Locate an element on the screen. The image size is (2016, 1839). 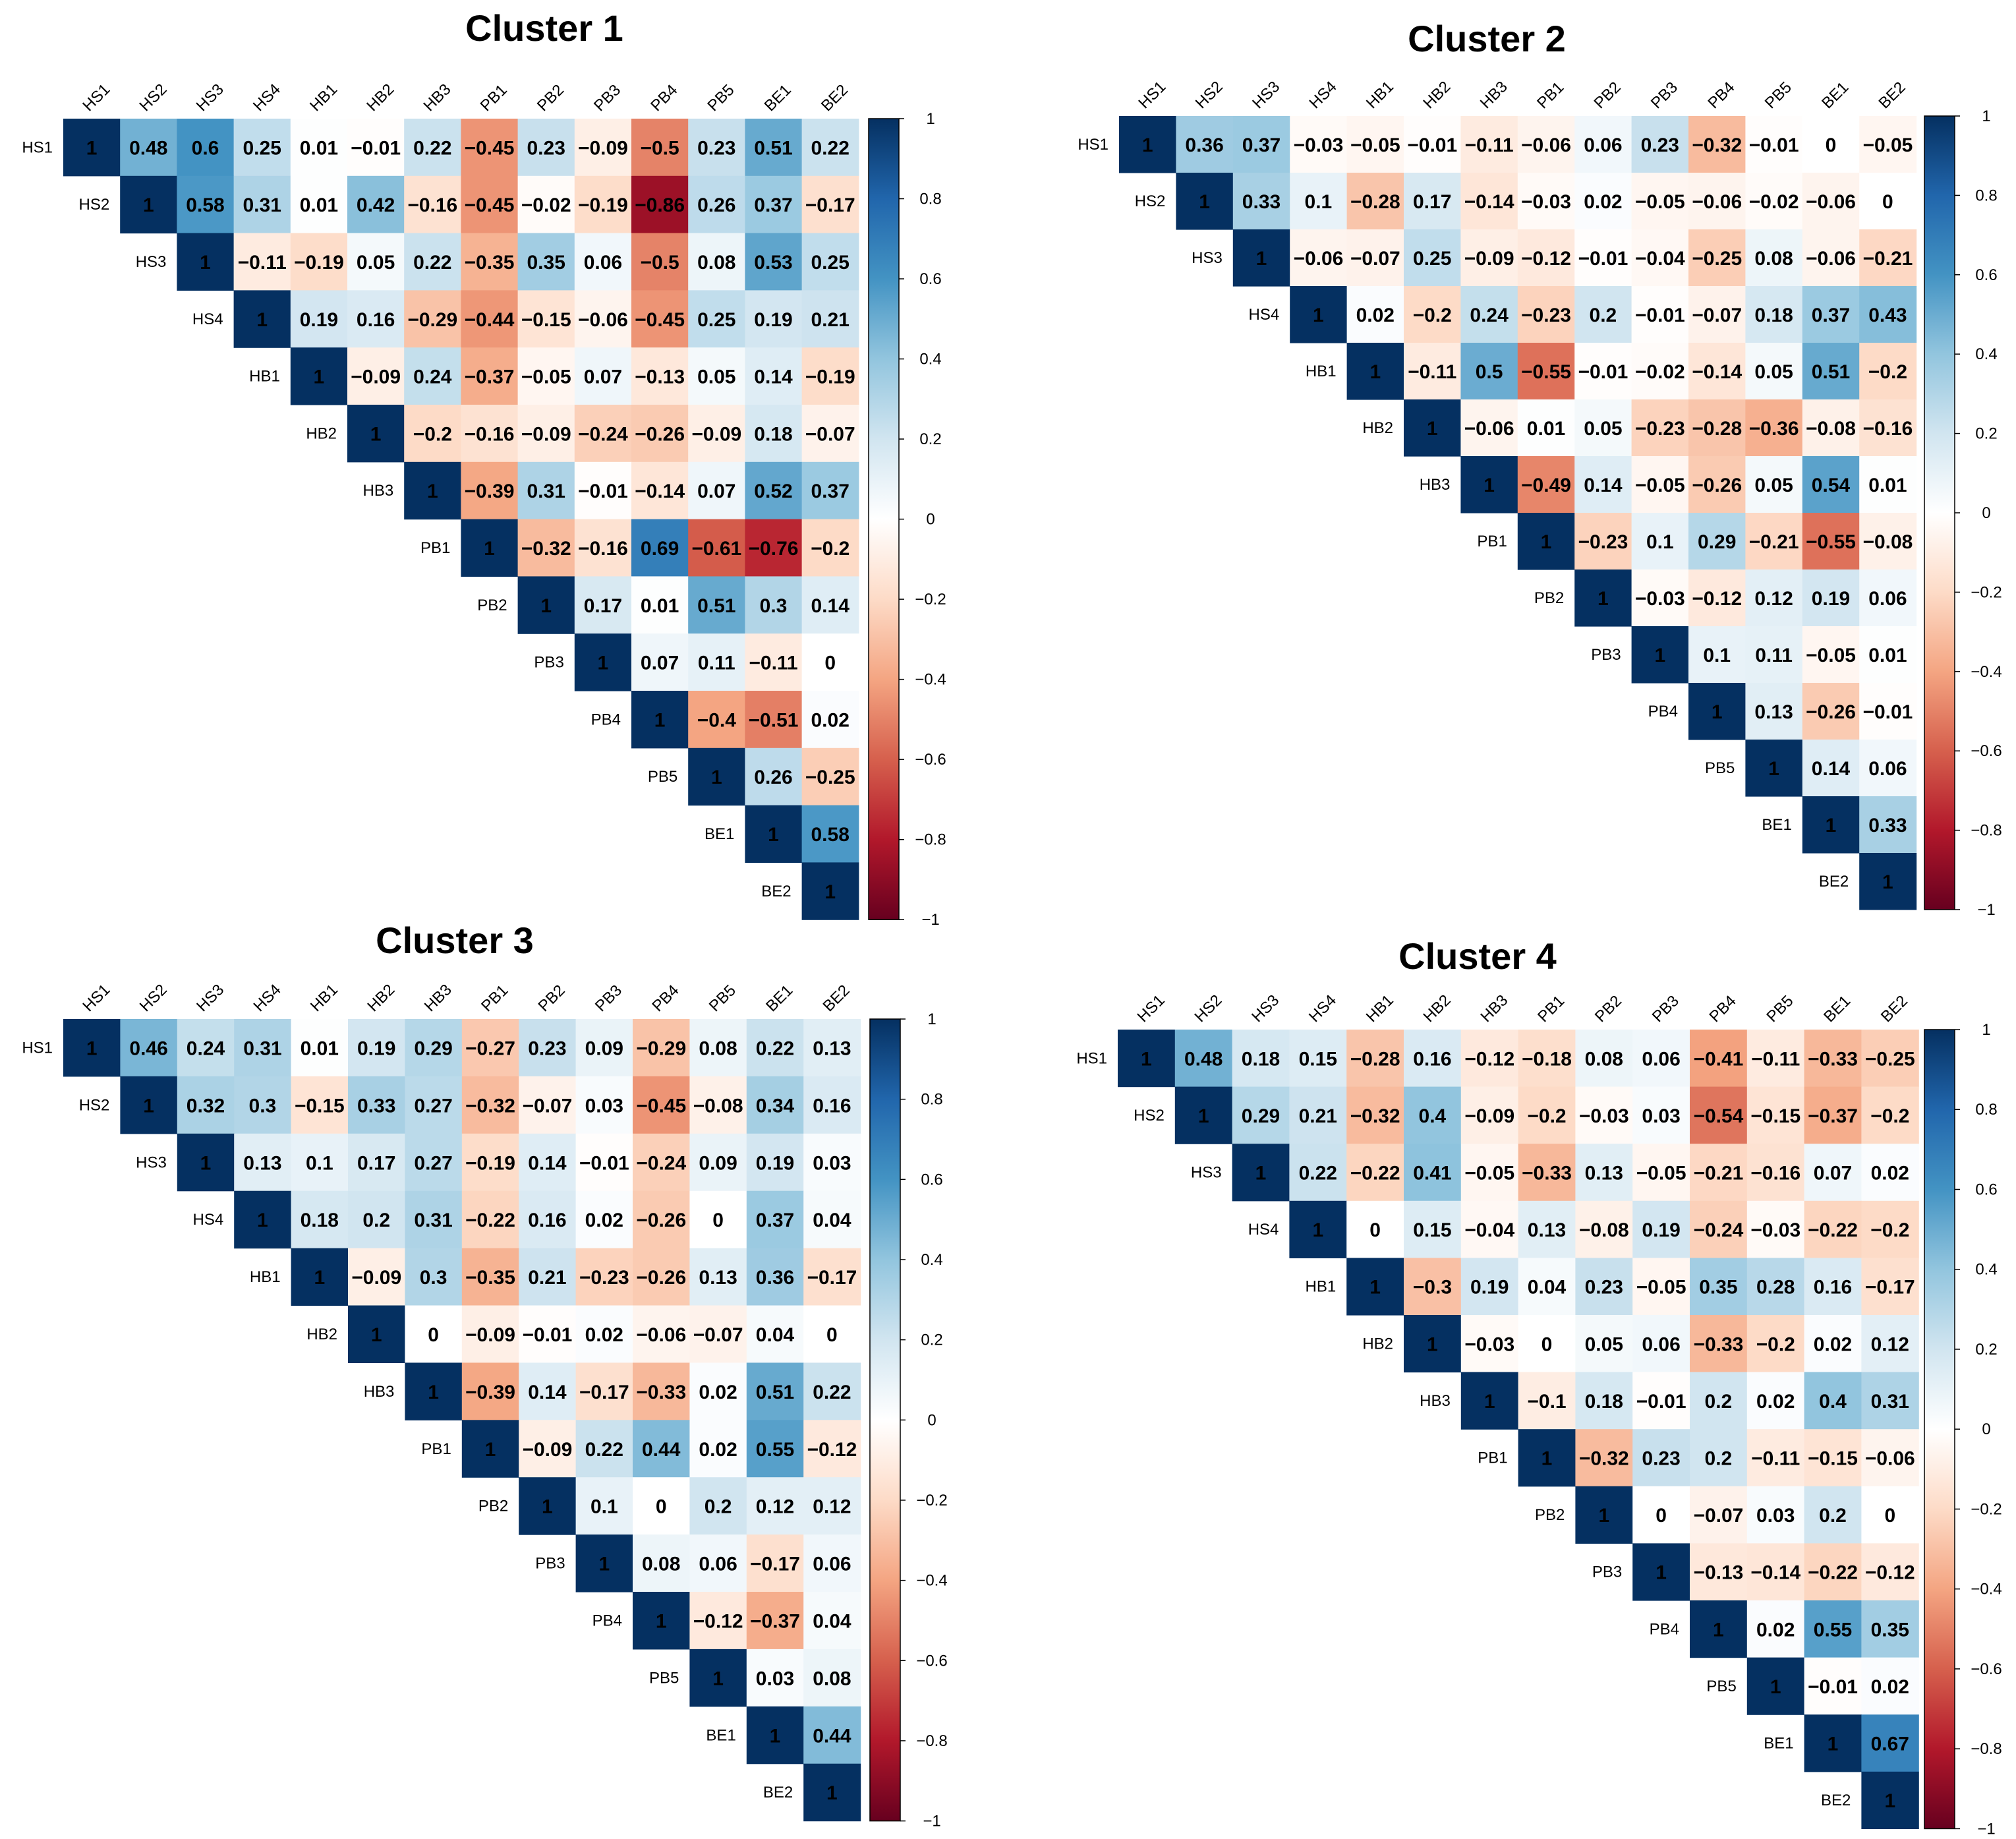
row-label: PB3 is located at coordinates (550, 1564).